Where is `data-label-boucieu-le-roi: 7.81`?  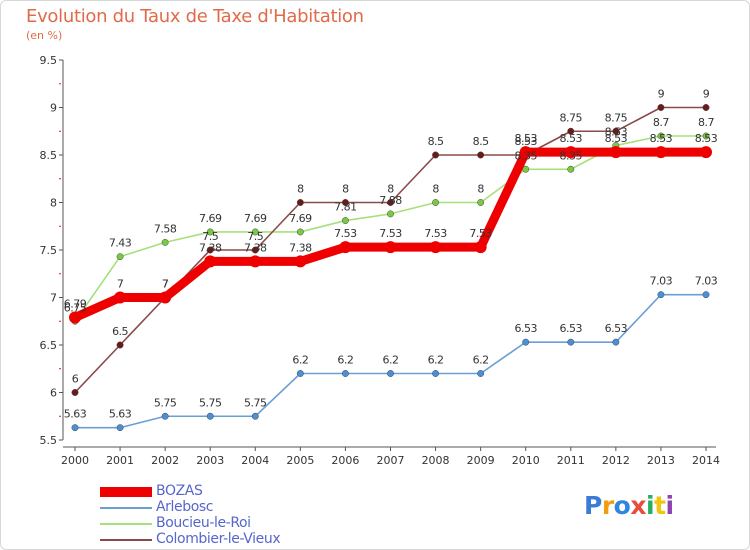 data-label-boucieu-le-roi: 7.81 is located at coordinates (345, 207).